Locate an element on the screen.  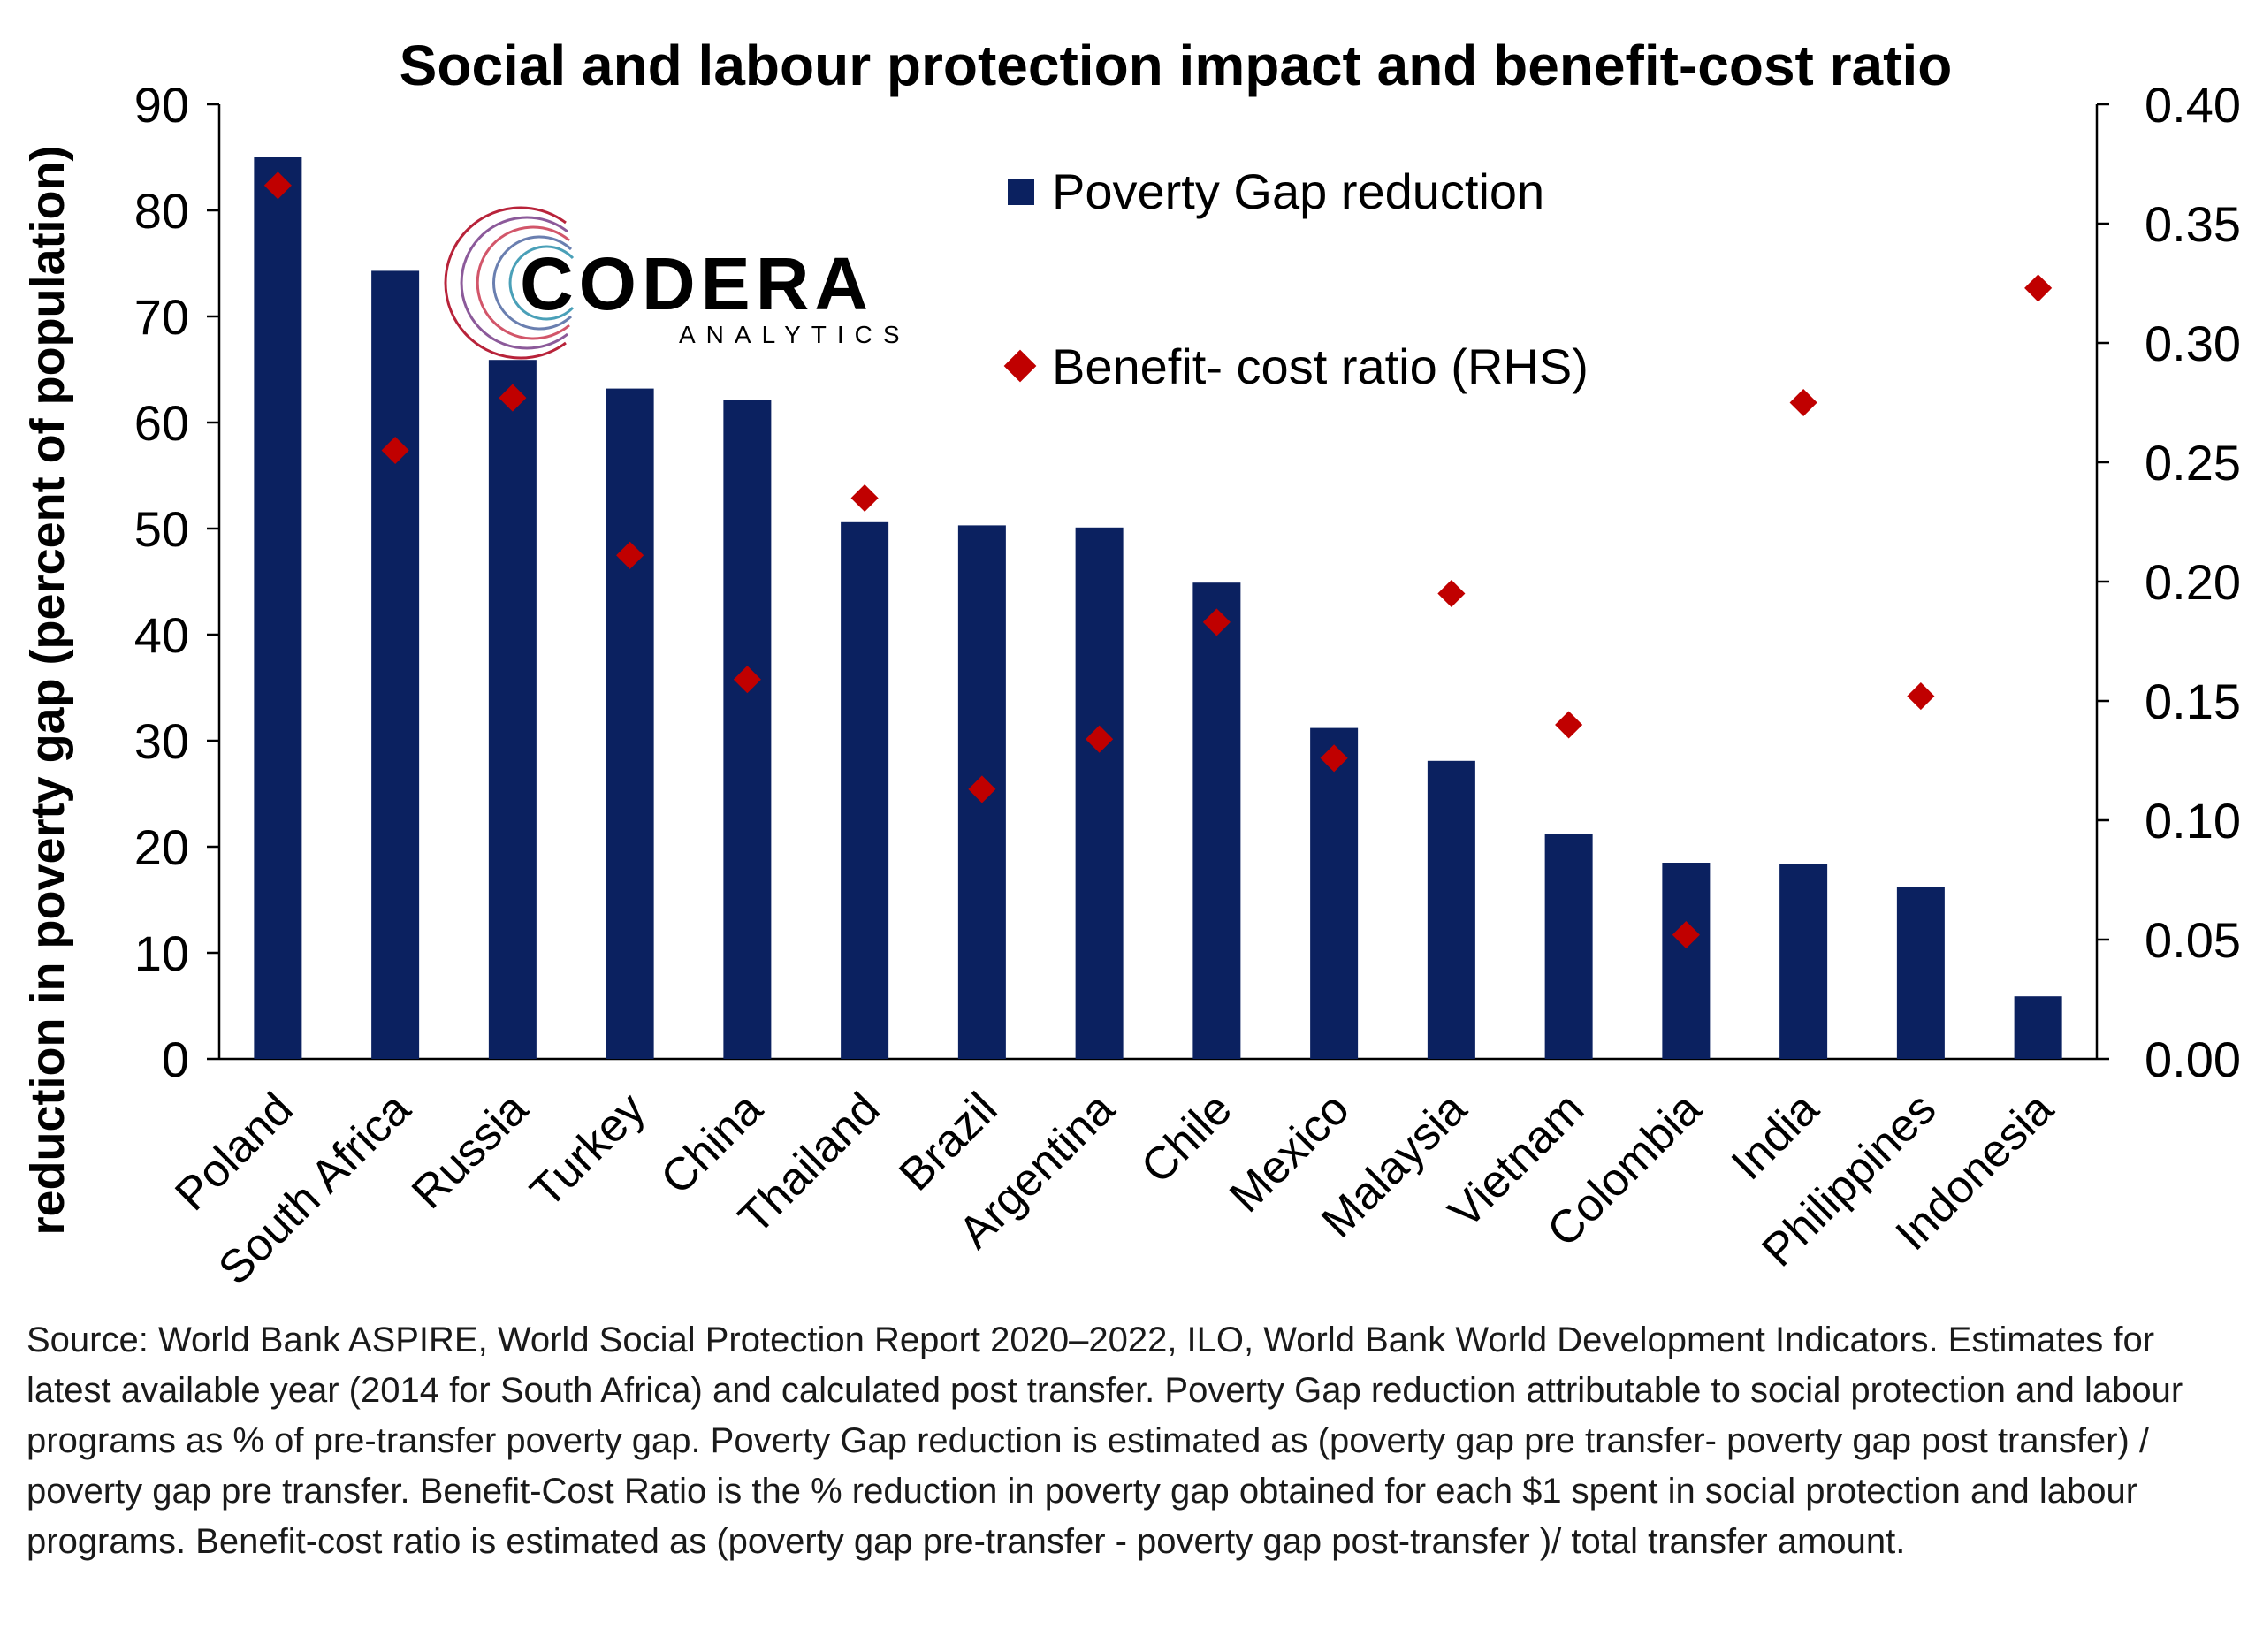
logo-subtitle: ANALYTICS is located at coordinates (795, 335).